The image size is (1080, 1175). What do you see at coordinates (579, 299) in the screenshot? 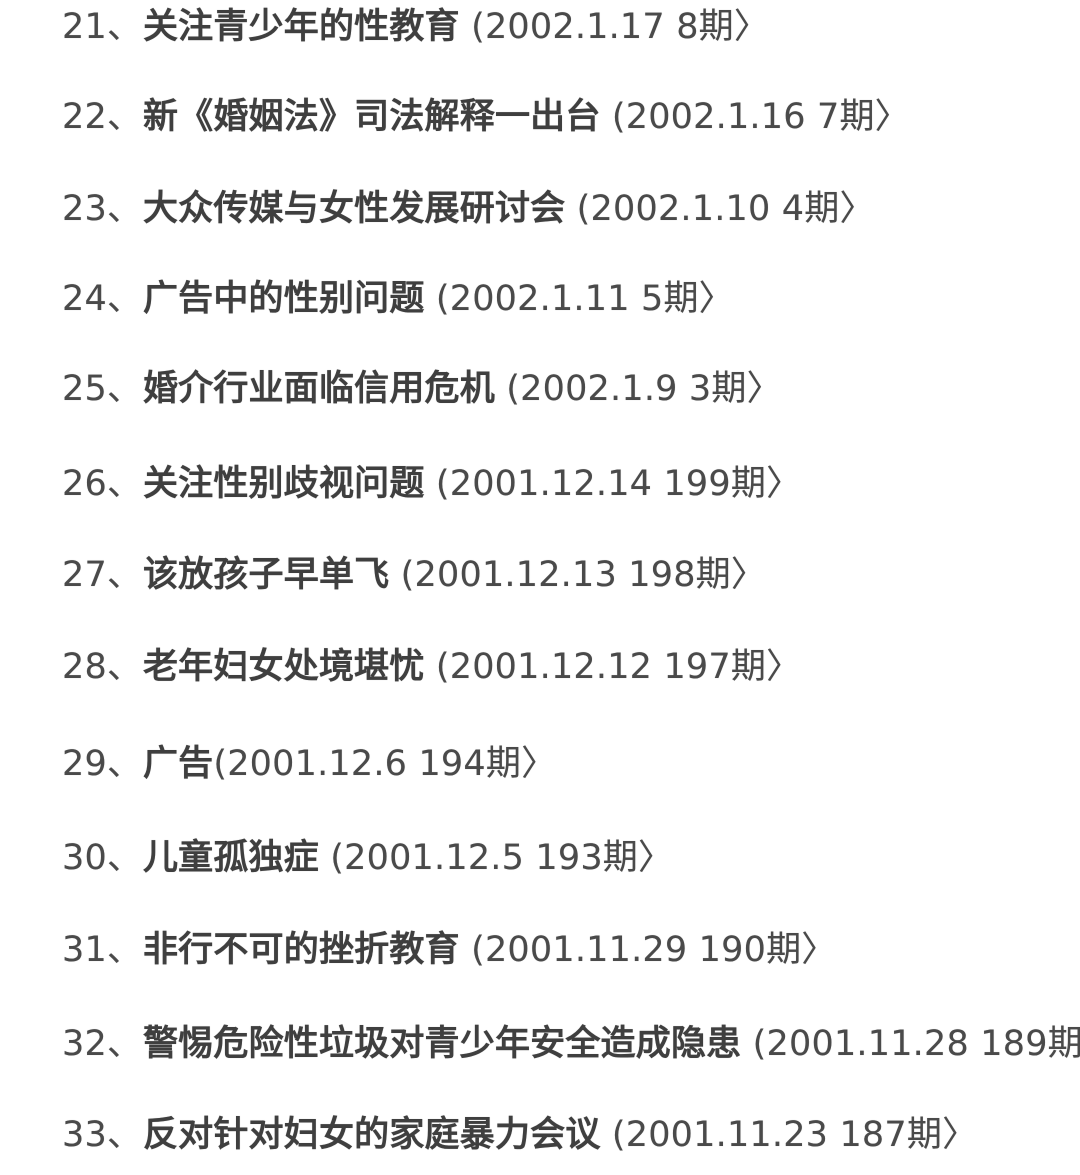
I see `entry-meta: (2002.1.11 5期〉` at bounding box center [579, 299].